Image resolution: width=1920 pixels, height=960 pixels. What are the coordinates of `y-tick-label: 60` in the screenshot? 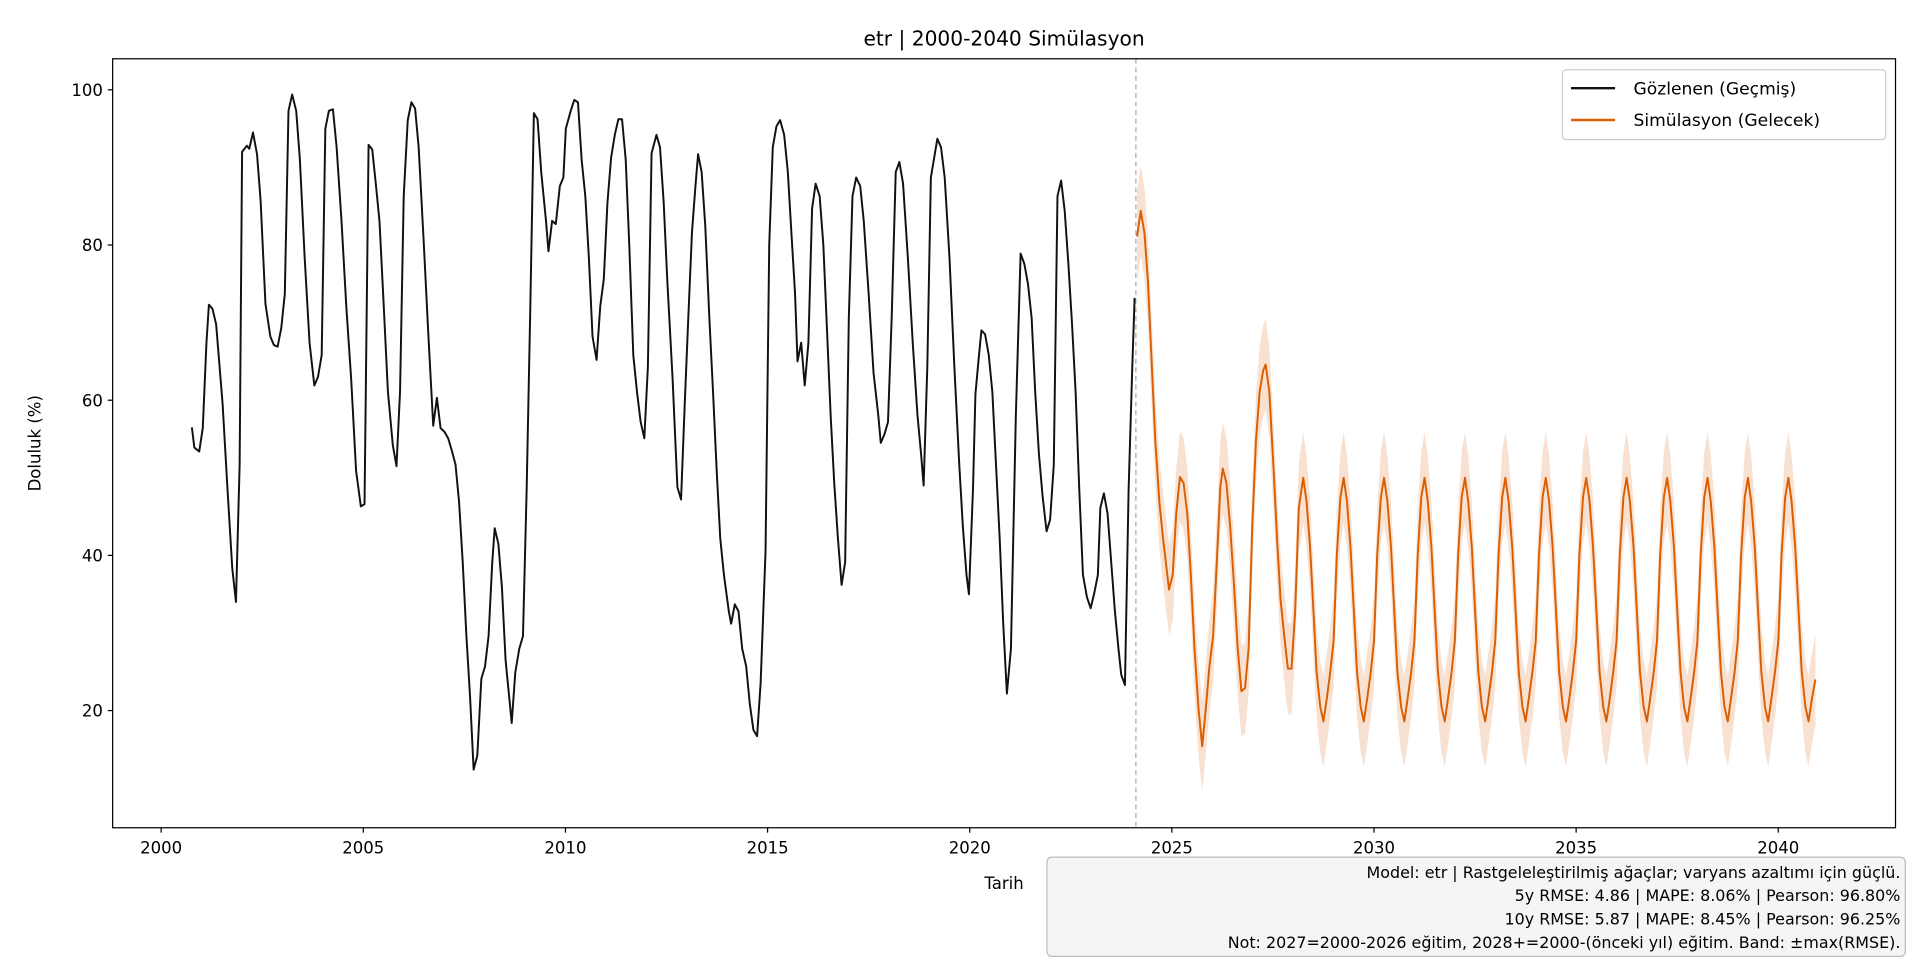 It's located at (92, 400).